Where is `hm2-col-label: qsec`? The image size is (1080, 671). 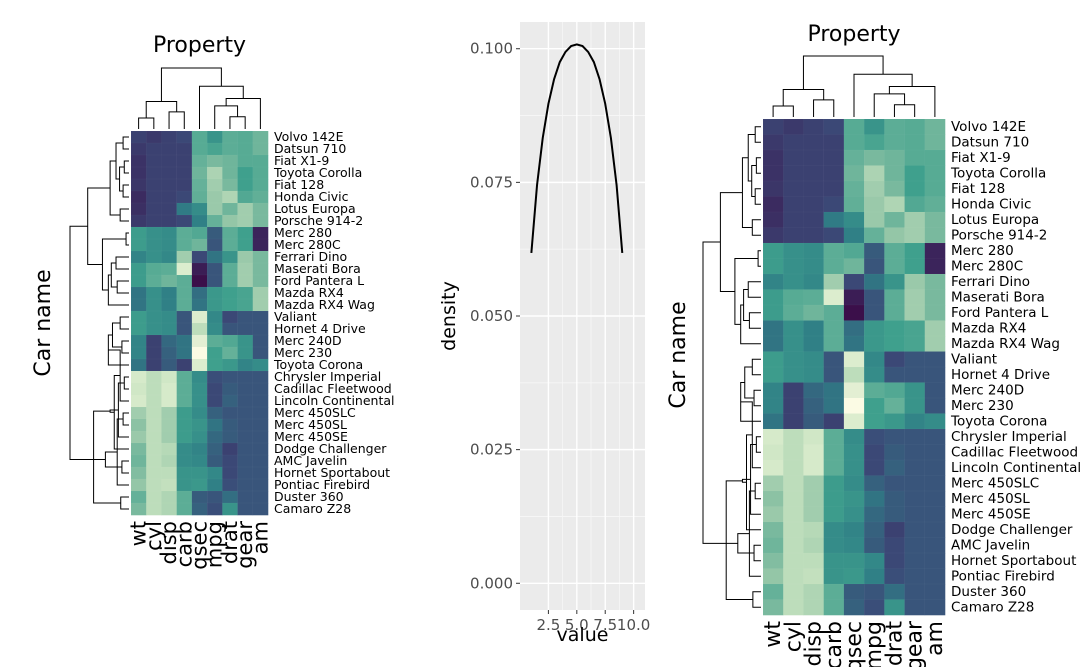 hm2-col-label: qsec is located at coordinates (854, 644).